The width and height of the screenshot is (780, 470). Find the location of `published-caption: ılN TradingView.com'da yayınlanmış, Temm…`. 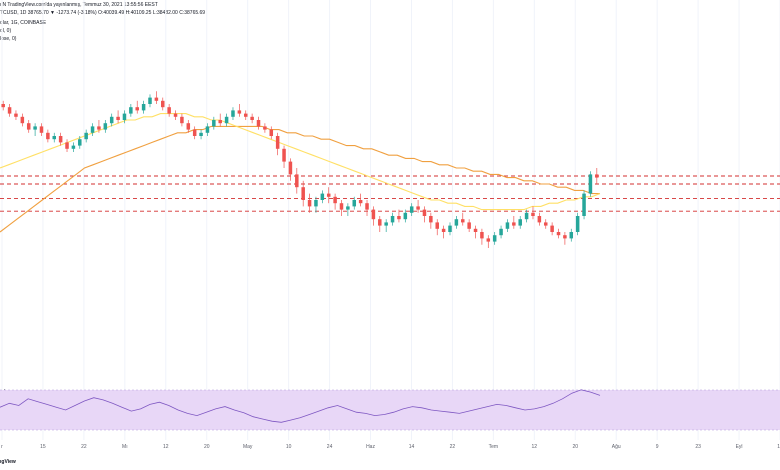

published-caption: ılN TradingView.com'da yayınlanmış, Temm… is located at coordinates (79, 5).